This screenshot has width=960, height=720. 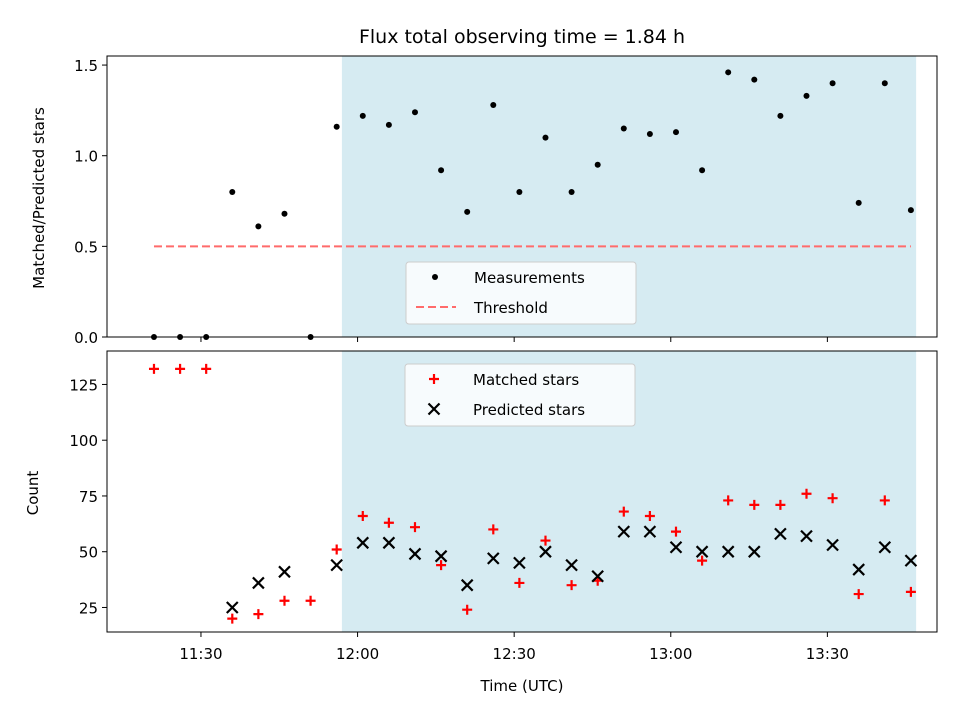 What do you see at coordinates (514, 654) in the screenshot?
I see `x-tick-label: 12:30` at bounding box center [514, 654].